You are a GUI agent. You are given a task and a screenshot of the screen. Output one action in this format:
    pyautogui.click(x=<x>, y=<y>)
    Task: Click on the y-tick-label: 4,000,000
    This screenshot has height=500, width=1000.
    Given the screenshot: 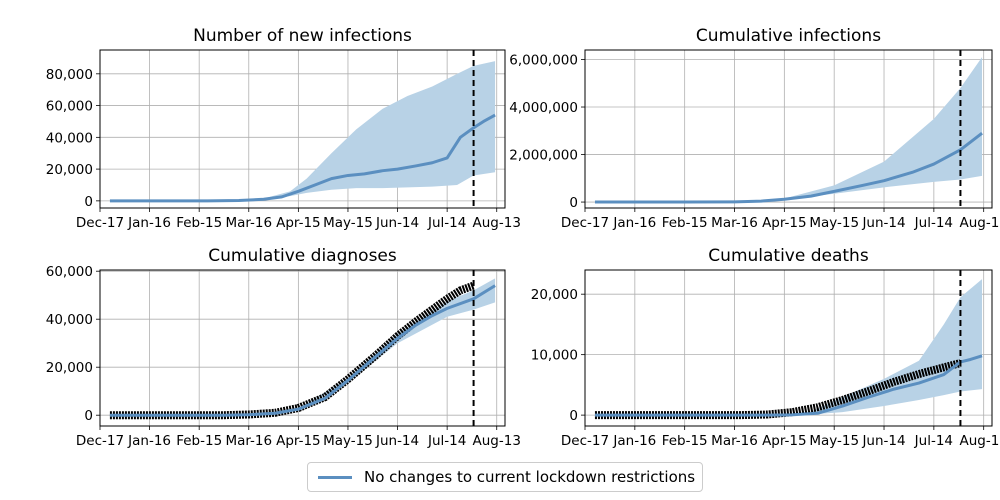 What is the action you would take?
    pyautogui.click(x=543, y=108)
    